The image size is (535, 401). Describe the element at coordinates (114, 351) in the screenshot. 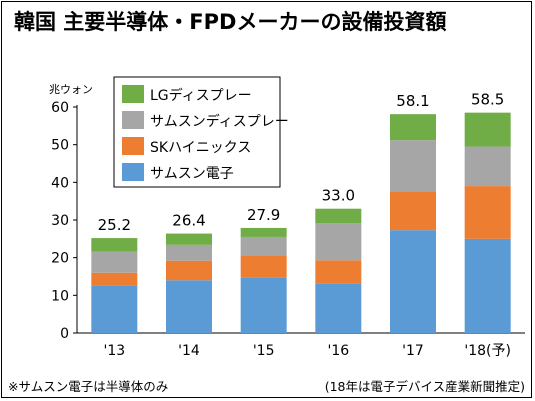

I see `x-tick-label: '13` at that location.